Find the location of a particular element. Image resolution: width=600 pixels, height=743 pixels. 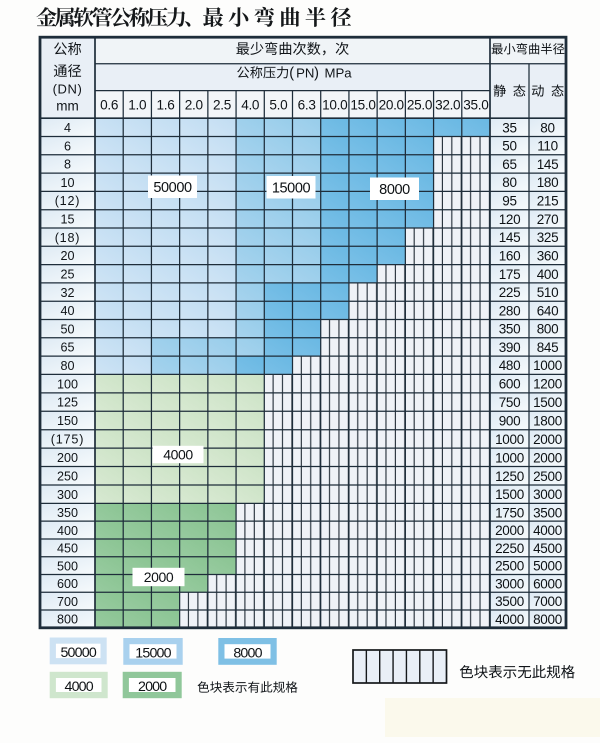

svg-text: 5000 is located at coordinates (547, 566).